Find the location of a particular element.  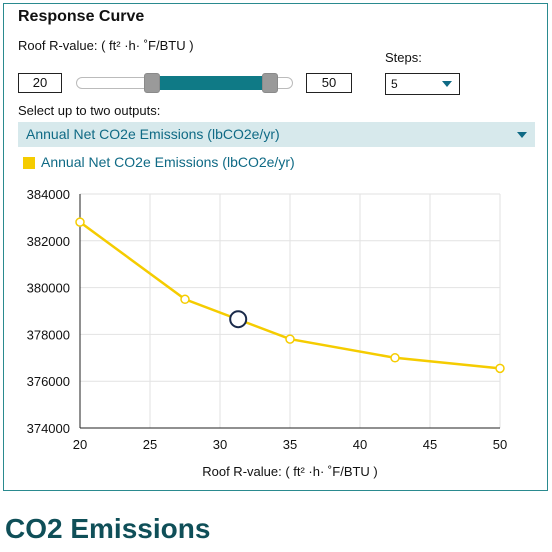

range-slider-min-handle is located at coordinates (152, 83).